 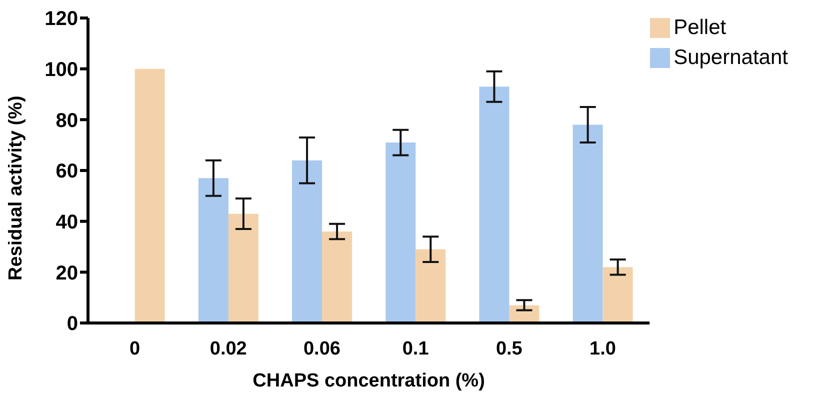 What do you see at coordinates (67, 171) in the screenshot?
I see `y-tick-label: 60` at bounding box center [67, 171].